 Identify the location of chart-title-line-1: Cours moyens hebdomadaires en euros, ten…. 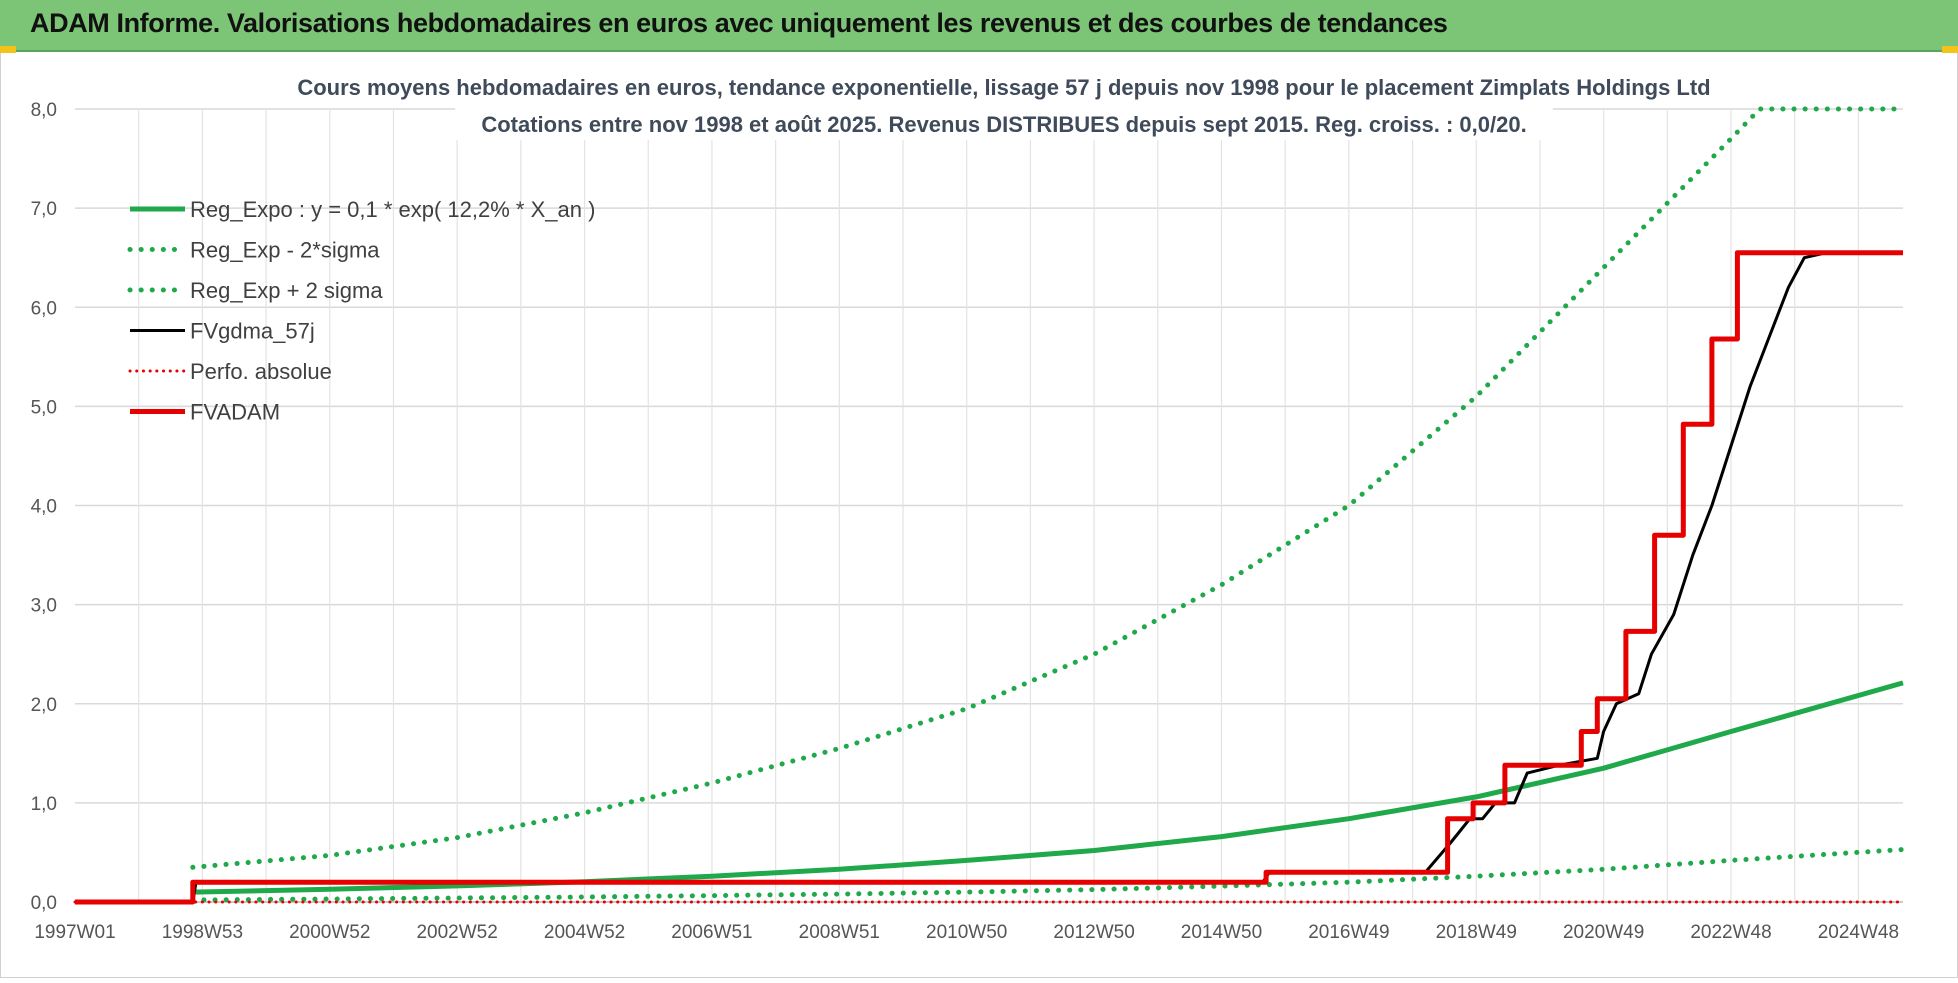
(1003, 87).